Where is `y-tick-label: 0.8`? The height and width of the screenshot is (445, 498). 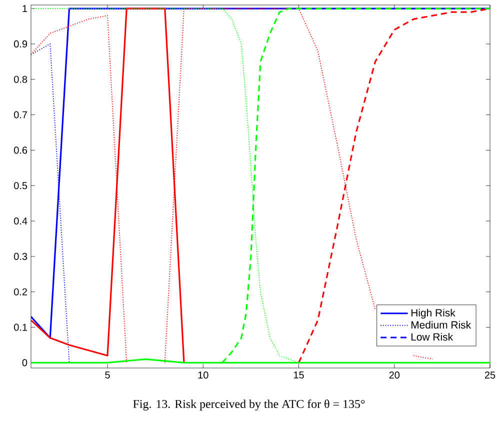
y-tick-label: 0.8 is located at coordinates (21, 79).